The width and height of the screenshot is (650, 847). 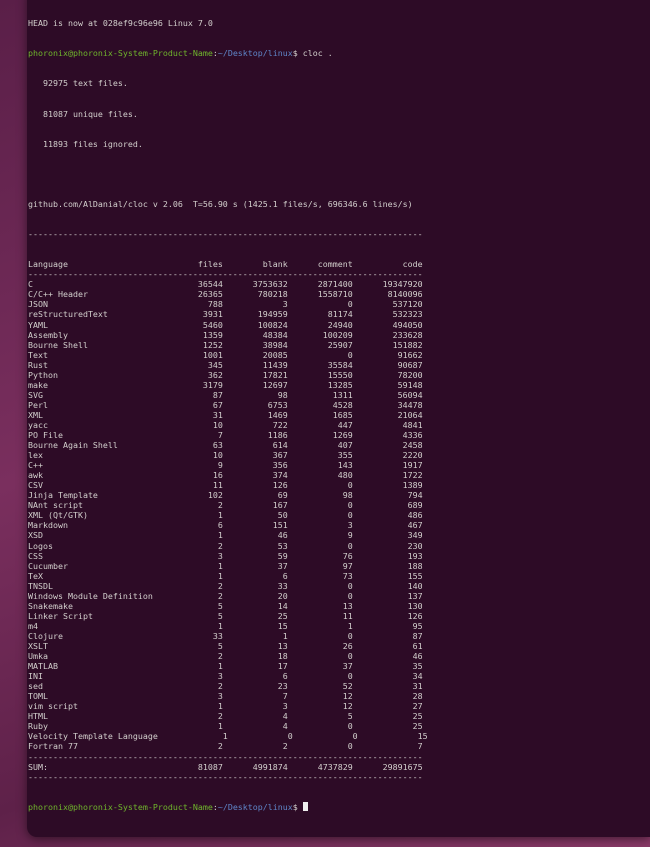 What do you see at coordinates (225, 726) in the screenshot?
I see `table-row: Ruby 1 4 0 25` at bounding box center [225, 726].